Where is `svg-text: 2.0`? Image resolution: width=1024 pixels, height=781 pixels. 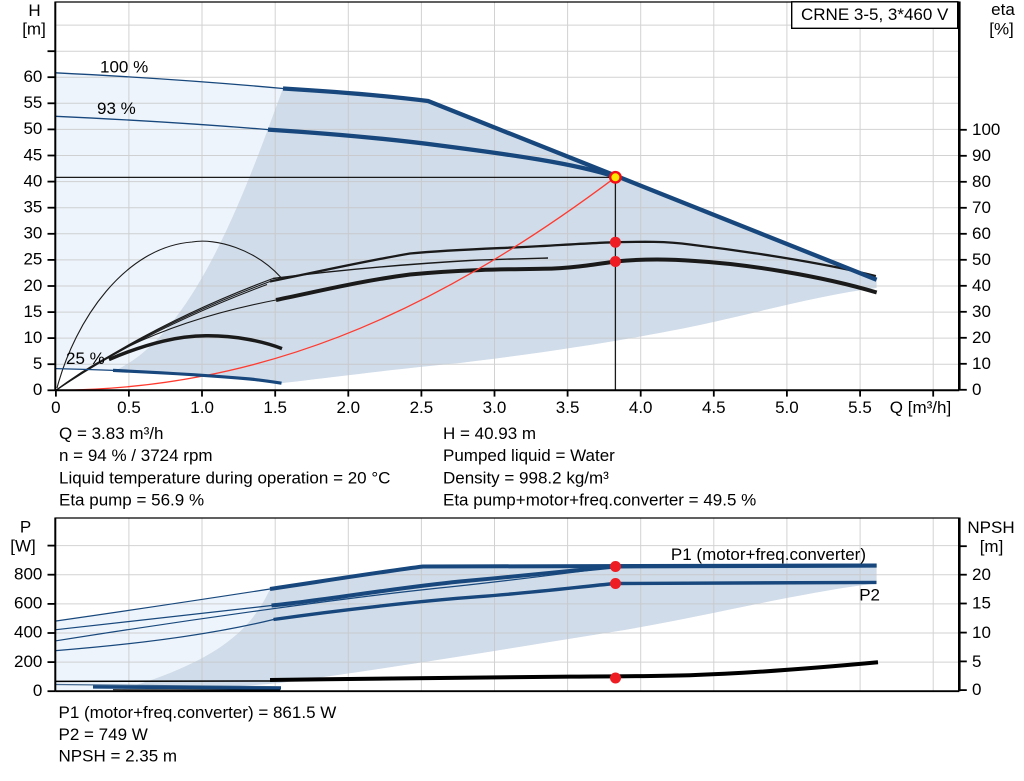 svg-text: 2.0 is located at coordinates (348, 407).